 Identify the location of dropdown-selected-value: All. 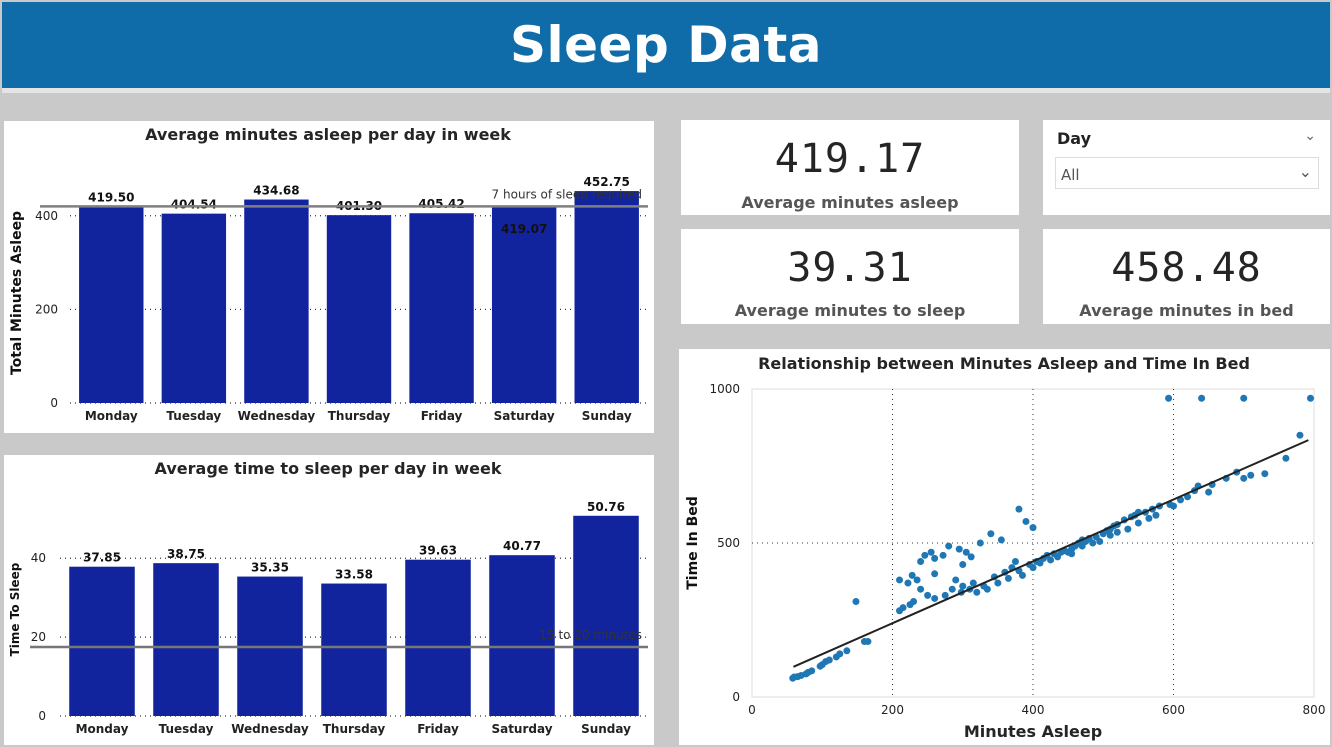
(1070, 175).